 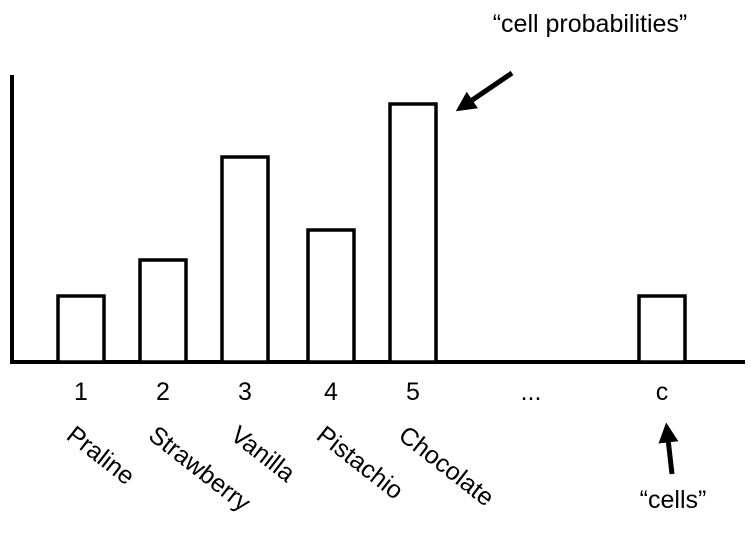 I want to click on x-tick-label: c, so click(x=662, y=392).